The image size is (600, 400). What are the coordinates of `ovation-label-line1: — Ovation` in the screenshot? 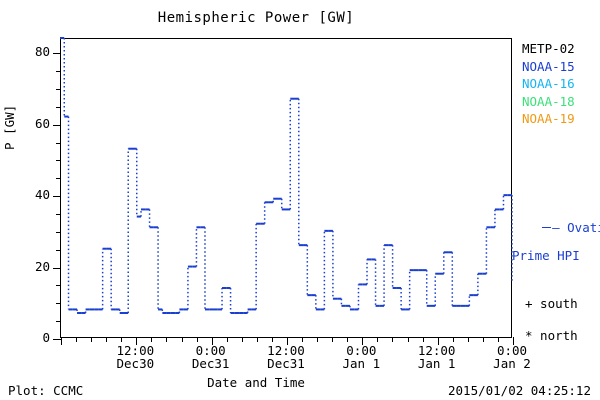 It's located at (576, 227).